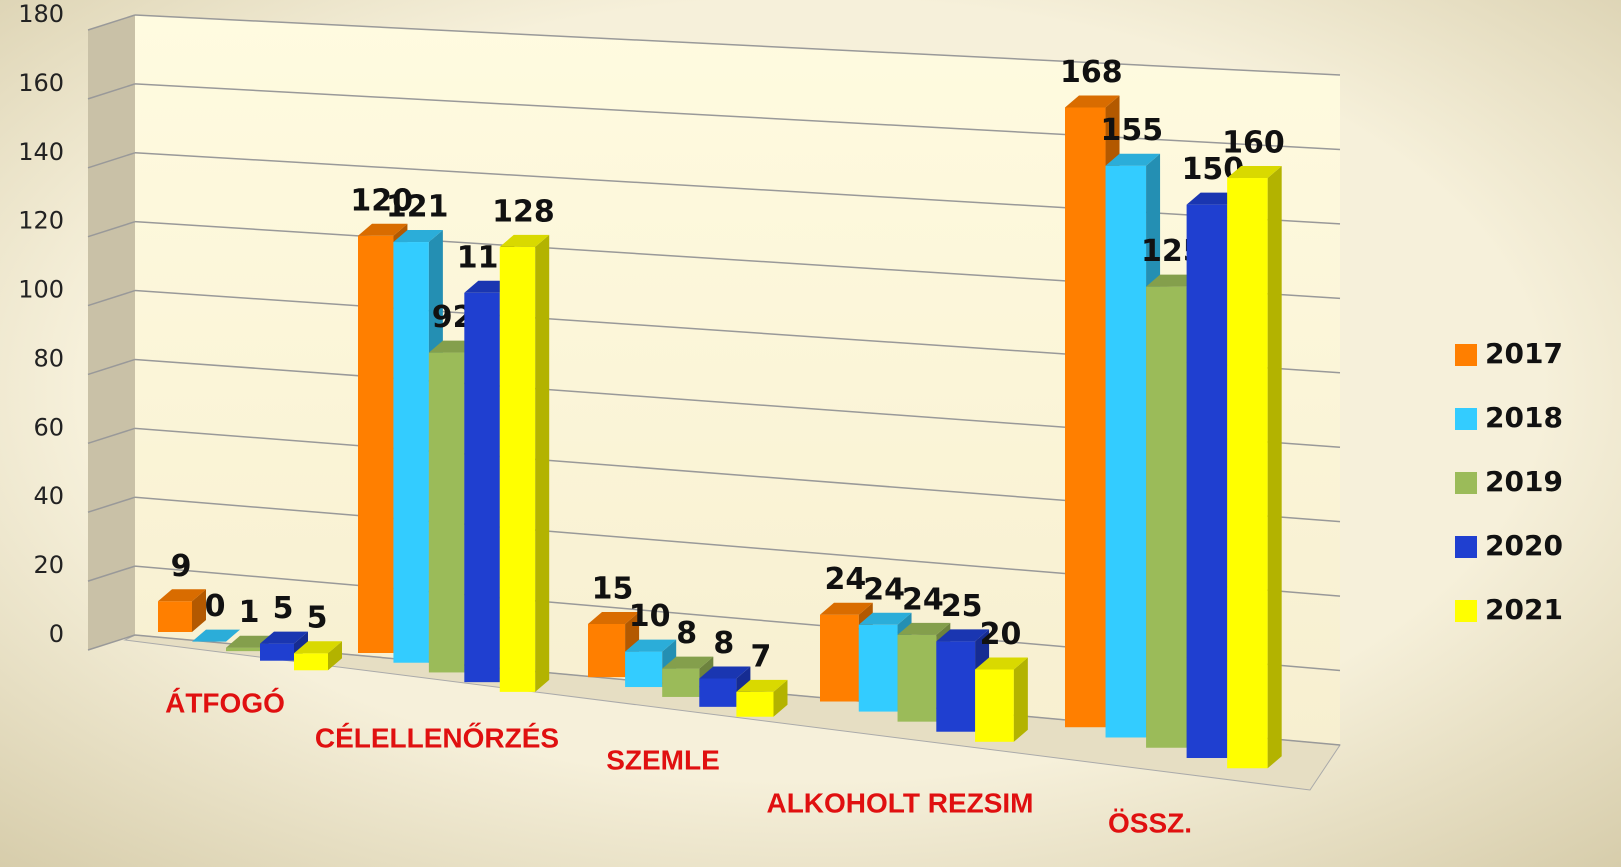 This screenshot has height=867, width=1621. What do you see at coordinates (761, 656) in the screenshot?
I see `value-label: 7` at bounding box center [761, 656].